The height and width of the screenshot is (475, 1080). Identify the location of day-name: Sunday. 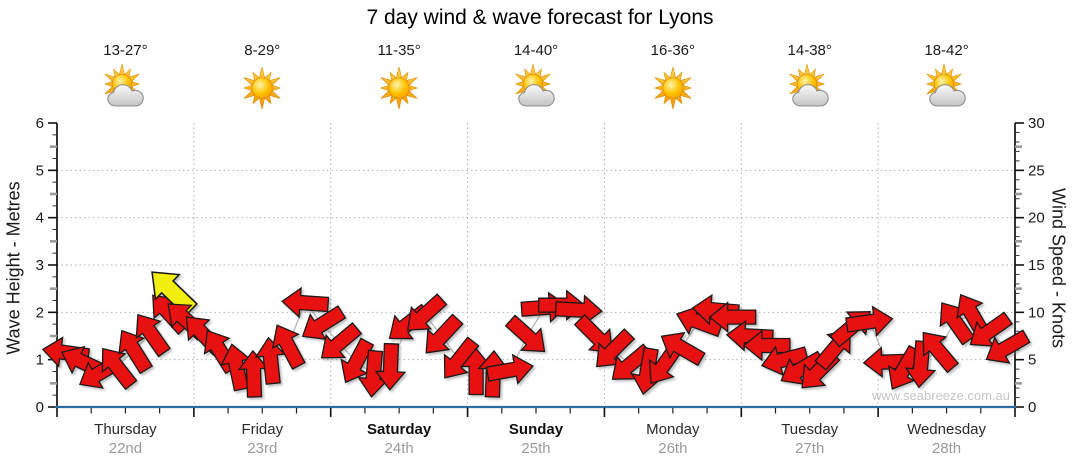
(536, 429).